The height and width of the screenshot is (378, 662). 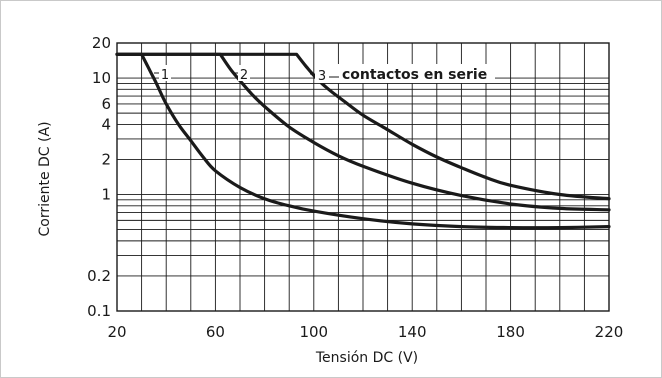 I want to click on x-tick-label: 140, so click(x=412, y=332).